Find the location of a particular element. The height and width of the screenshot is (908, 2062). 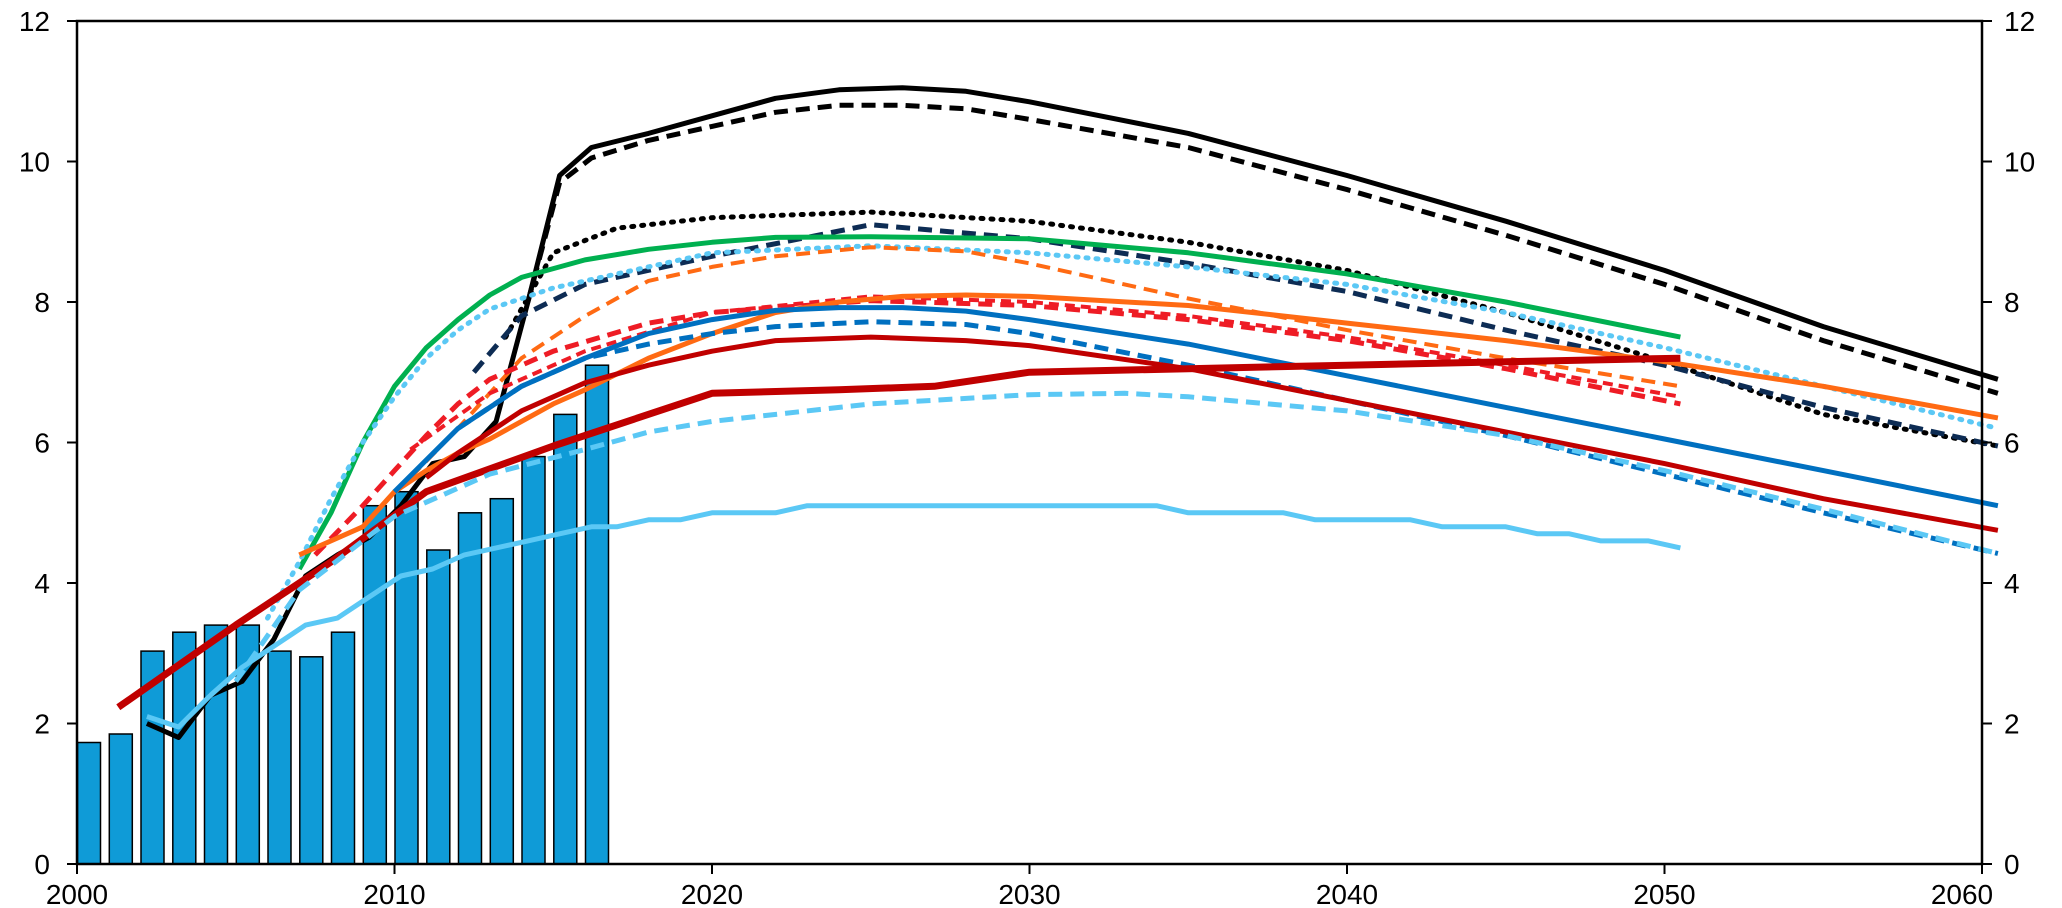

bar-2014 is located at coordinates (533, 660).